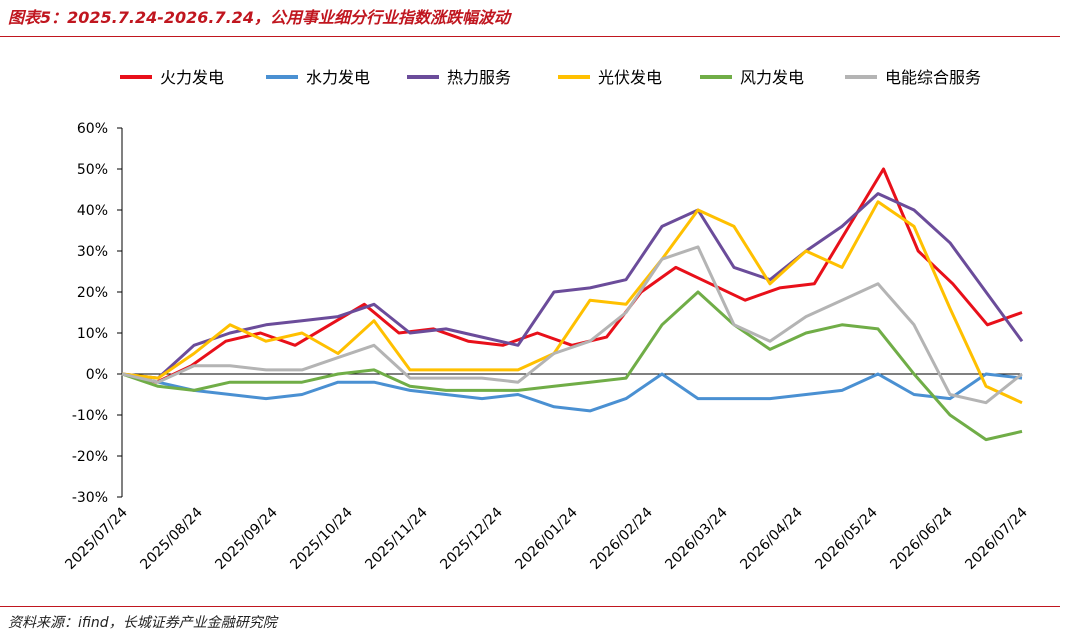 This screenshot has width=1066, height=636. I want to click on title-rule, so click(530, 36).